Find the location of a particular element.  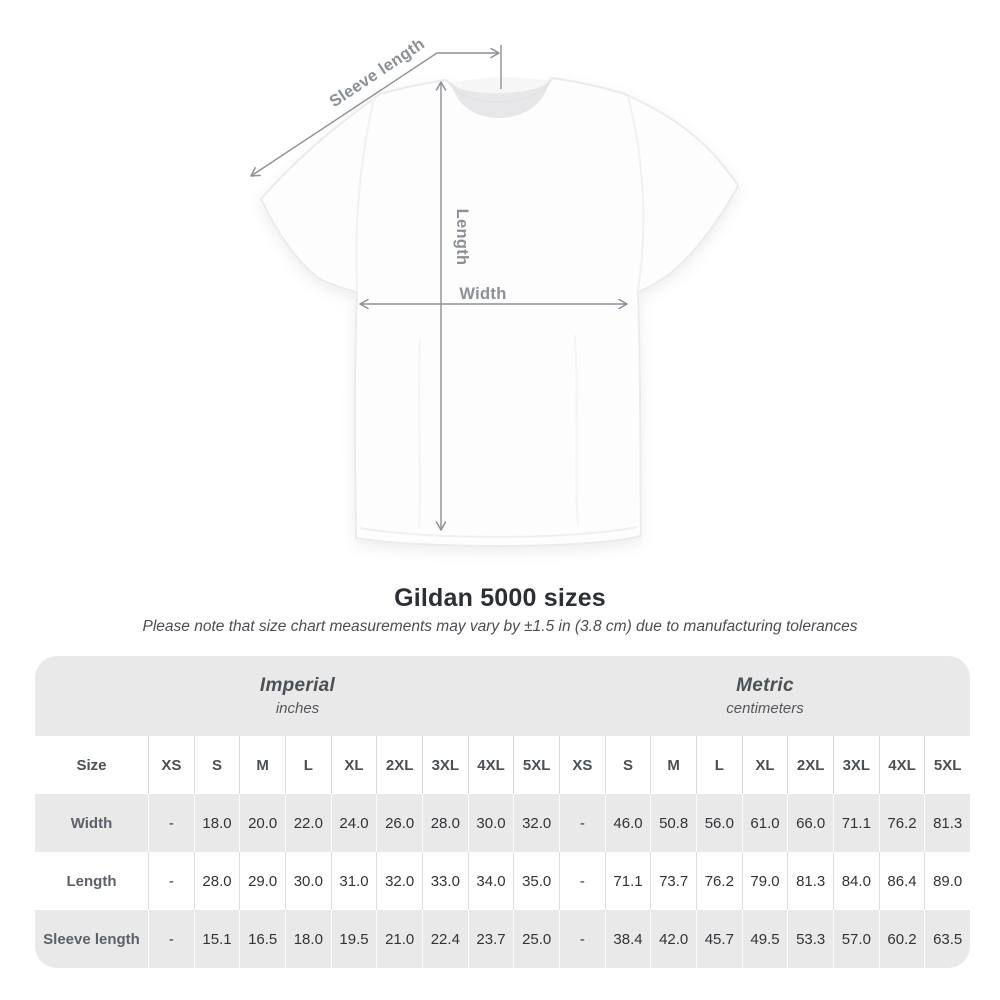

hem-seam is located at coordinates (498, 532).